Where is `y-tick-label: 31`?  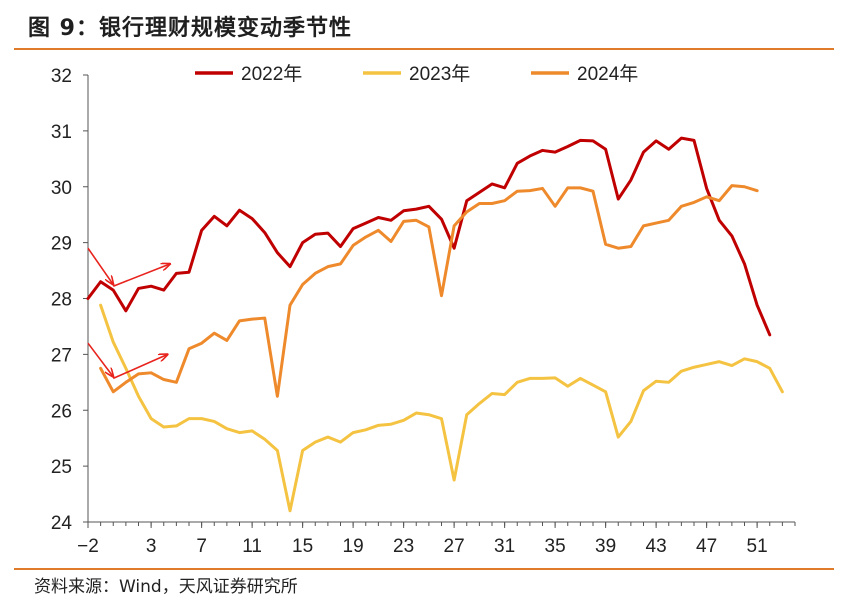 y-tick-label: 31 is located at coordinates (61, 132).